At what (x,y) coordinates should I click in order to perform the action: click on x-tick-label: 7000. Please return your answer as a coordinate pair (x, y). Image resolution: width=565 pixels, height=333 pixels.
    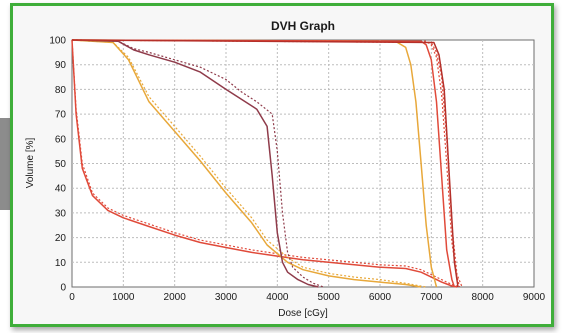
    Looking at the image, I should click on (431, 297).